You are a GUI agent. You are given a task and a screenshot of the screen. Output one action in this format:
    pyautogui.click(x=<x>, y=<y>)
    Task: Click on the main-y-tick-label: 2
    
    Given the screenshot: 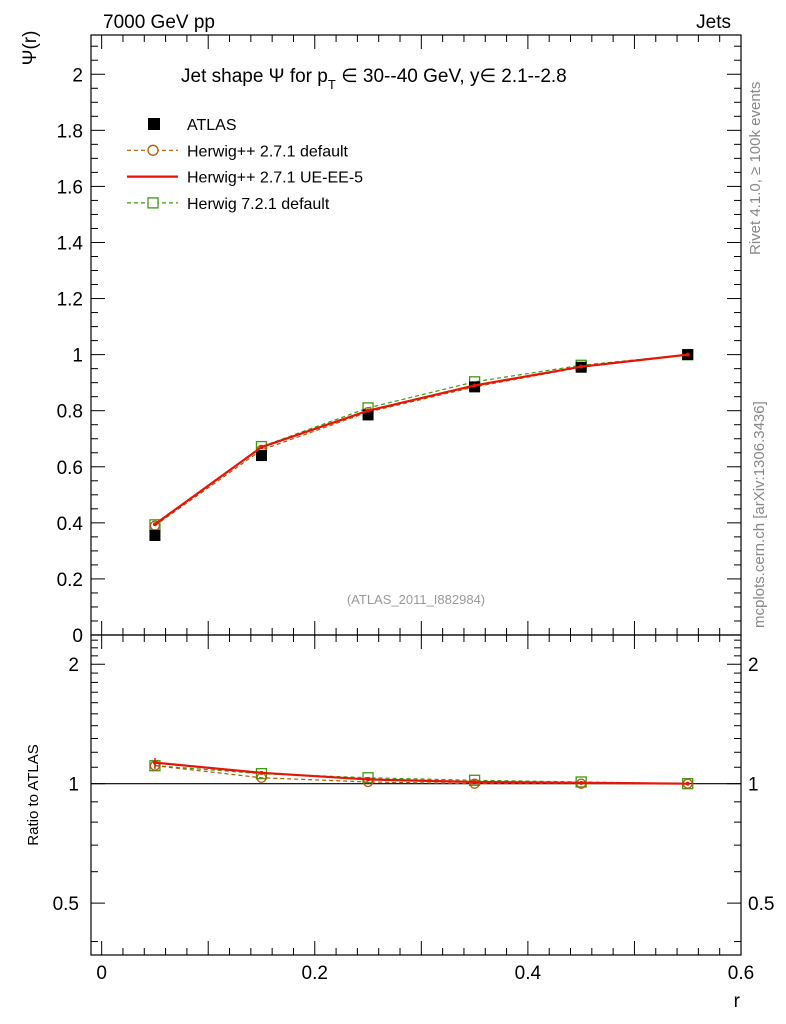 What is the action you would take?
    pyautogui.click(x=77, y=75)
    